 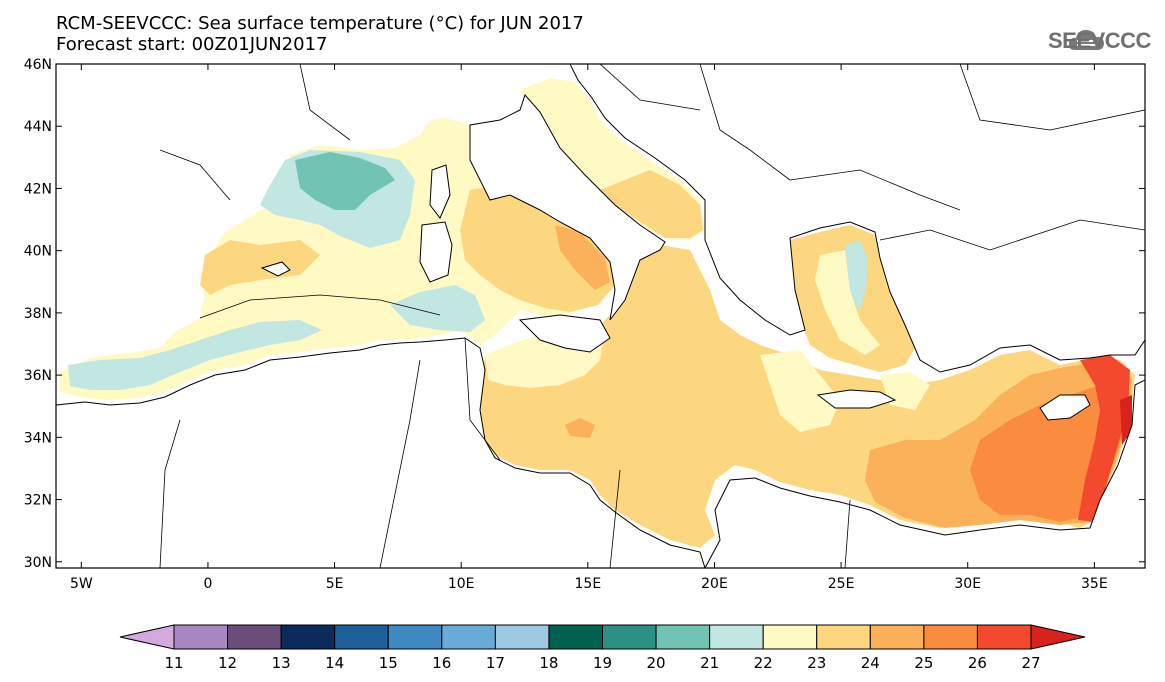 What do you see at coordinates (195, 355) in the screenshot?
I see `alboran-cool` at bounding box center [195, 355].